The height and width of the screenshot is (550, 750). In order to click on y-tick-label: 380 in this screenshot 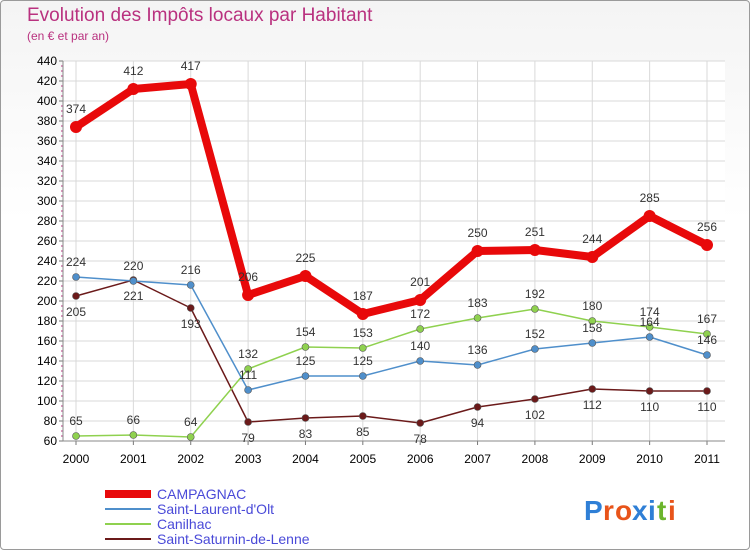, I will do `click(47, 121)`.